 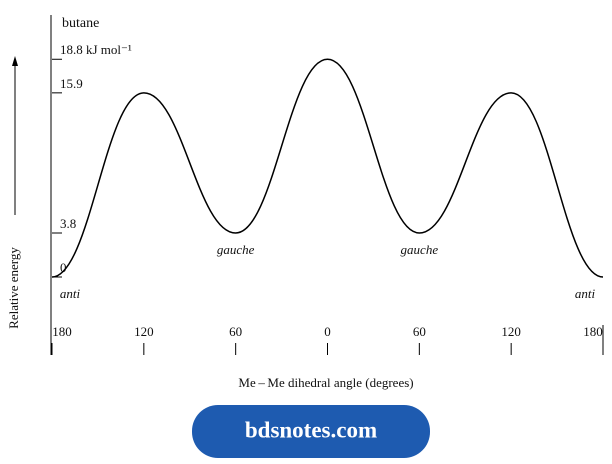 What do you see at coordinates (15, 61) in the screenshot?
I see `y-arrow-head` at bounding box center [15, 61].